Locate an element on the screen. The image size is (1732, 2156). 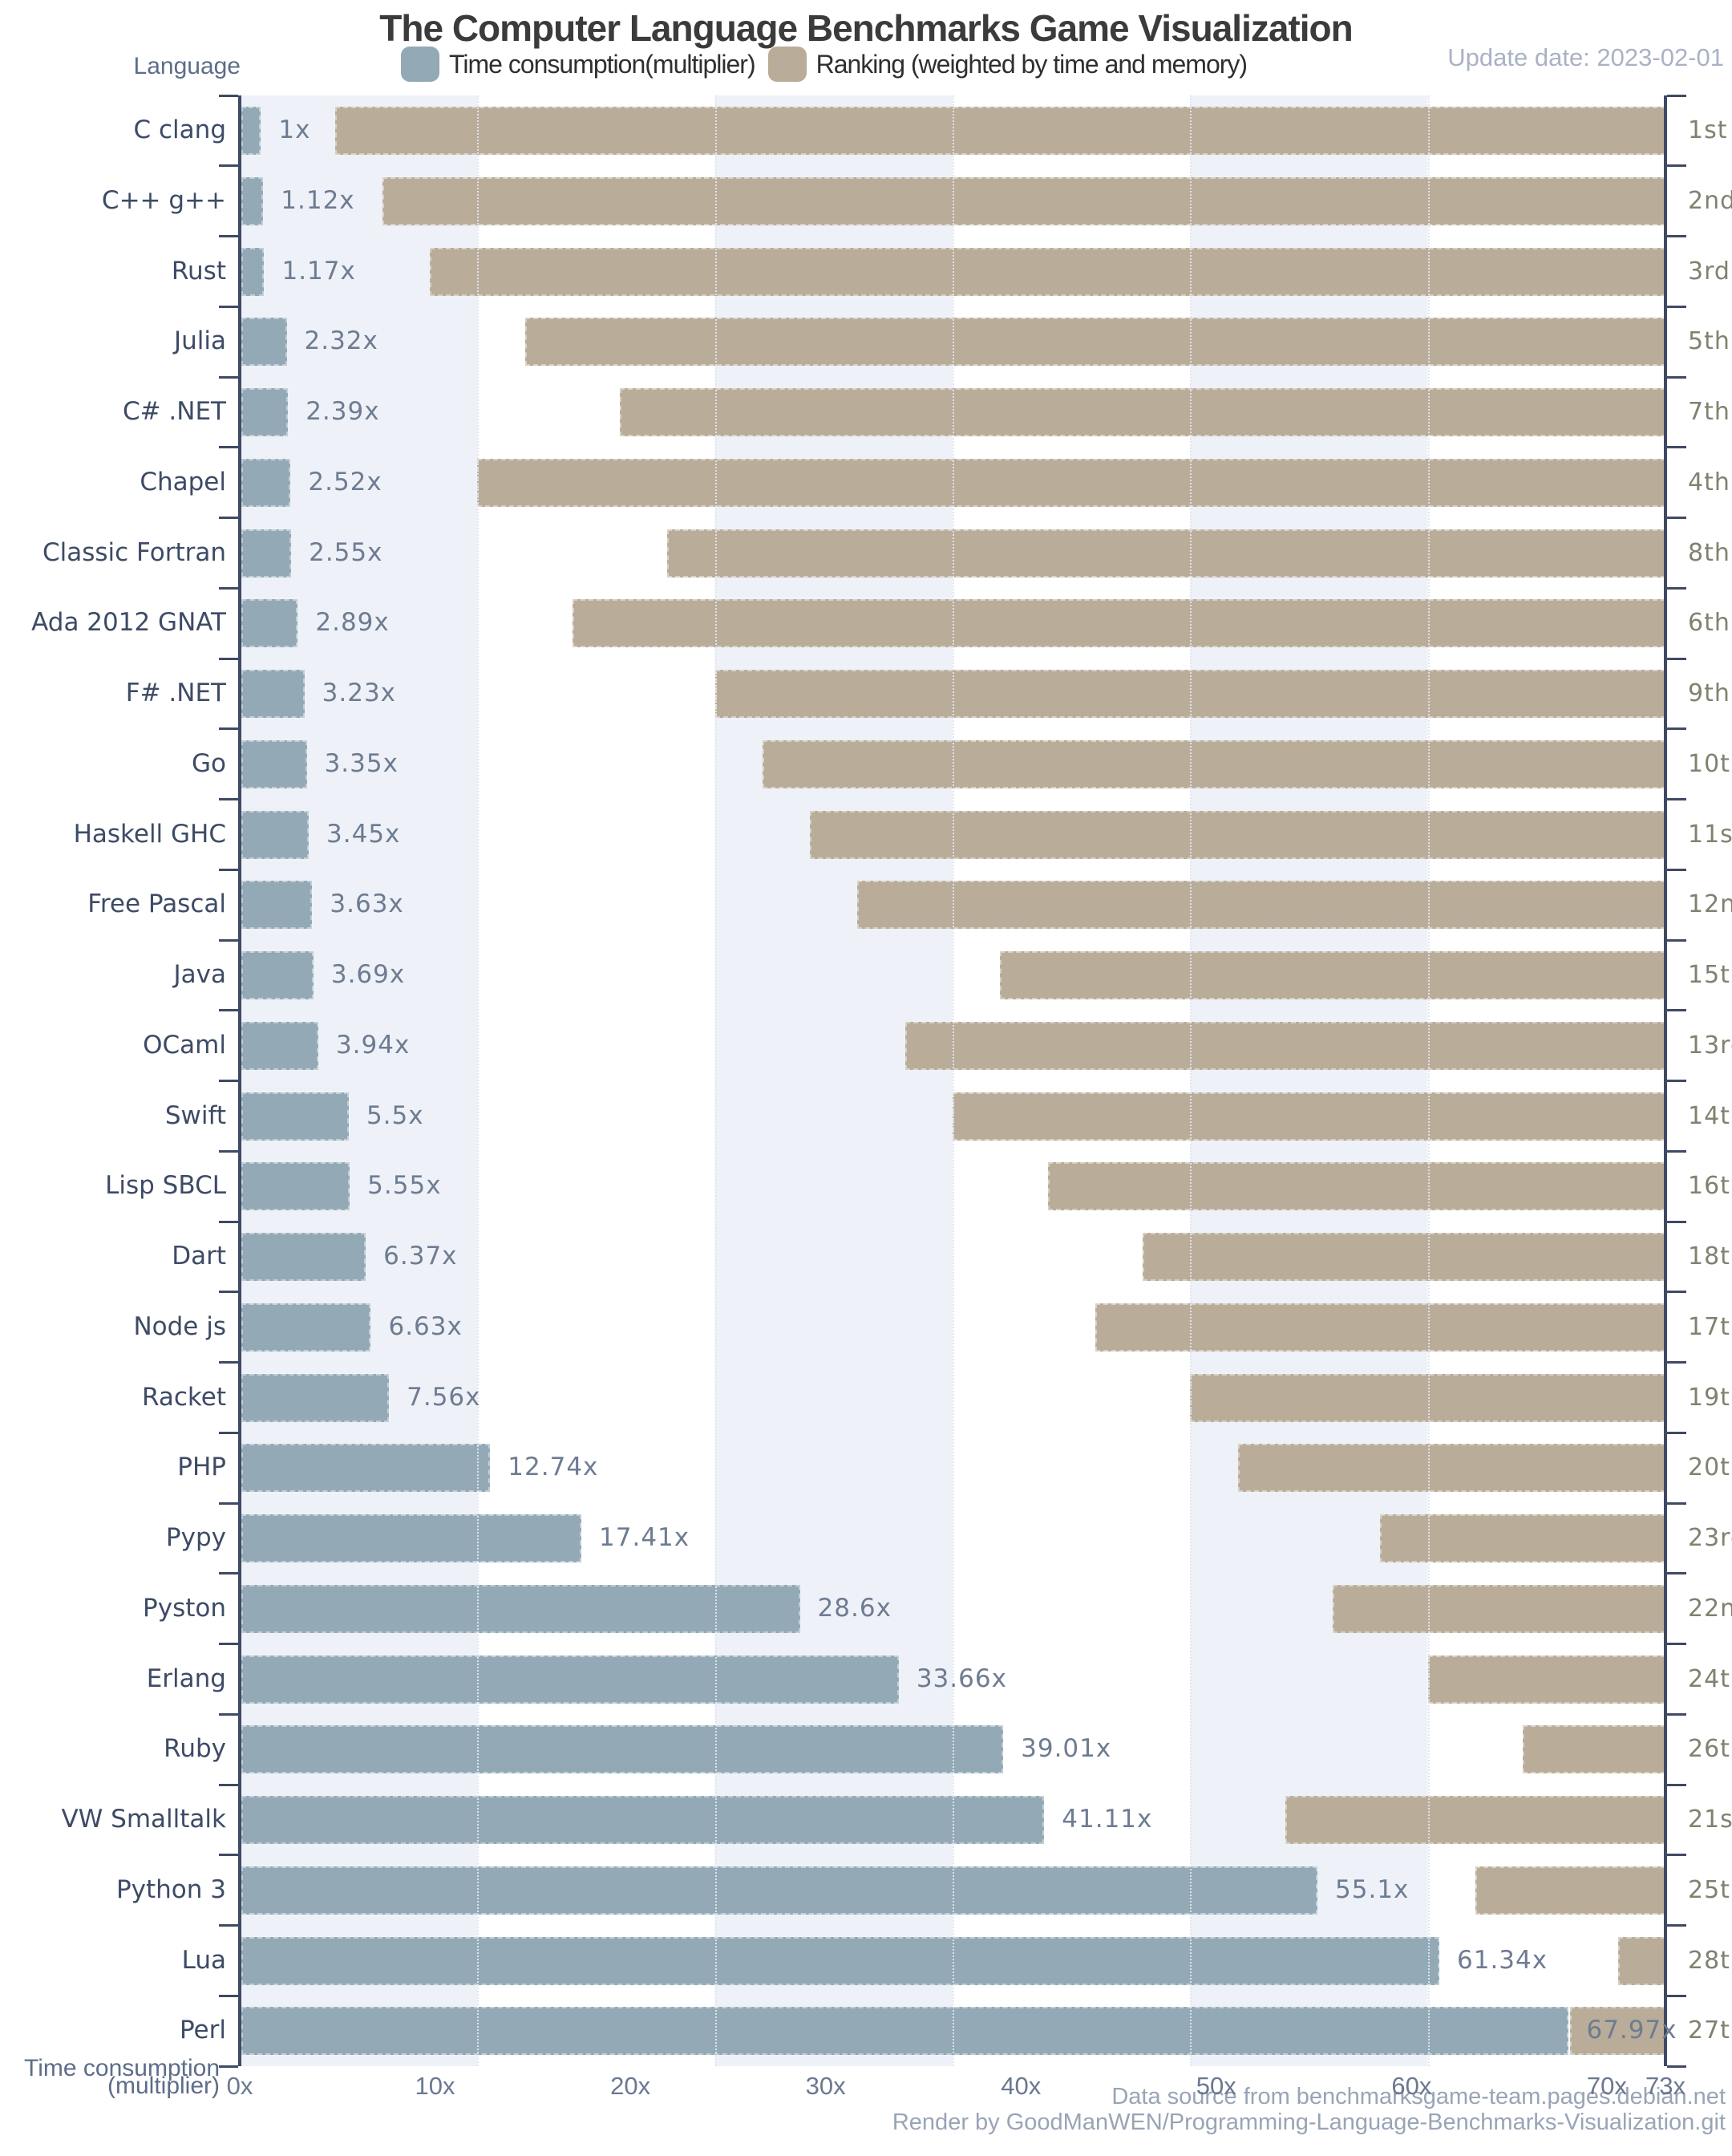
chart-row: Swift 5.5x 14th is located at coordinates (948, 1116).